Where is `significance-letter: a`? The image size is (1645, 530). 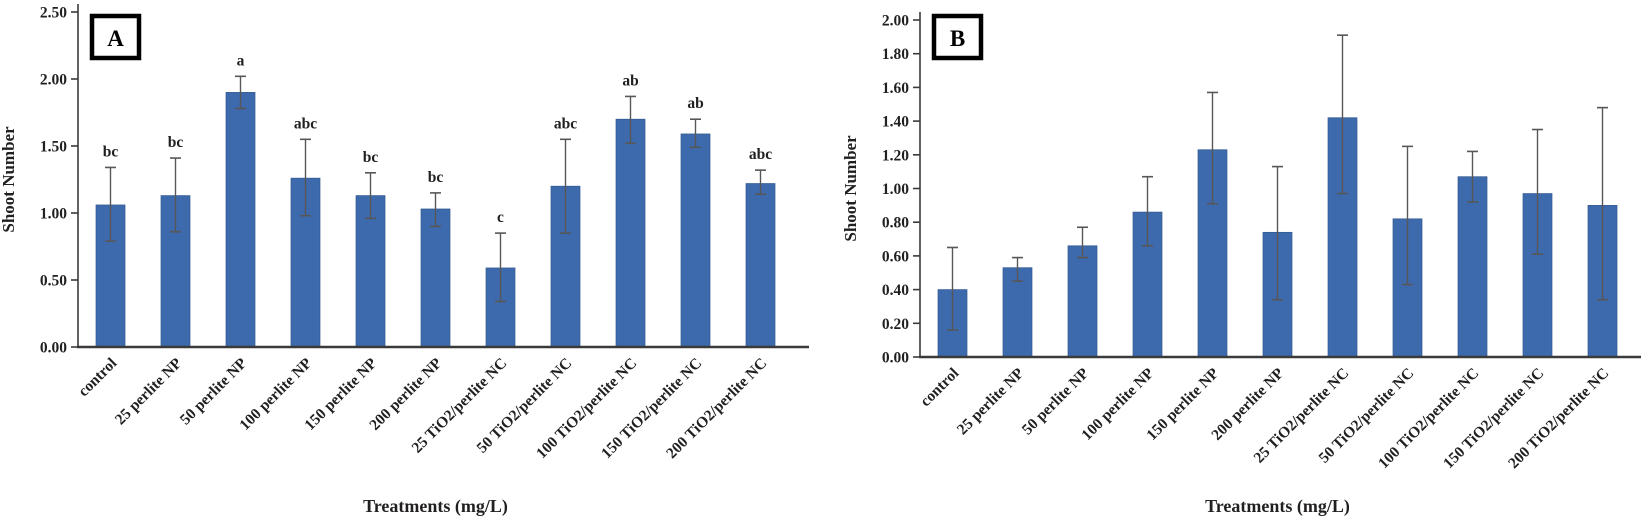
significance-letter: a is located at coordinates (241, 60).